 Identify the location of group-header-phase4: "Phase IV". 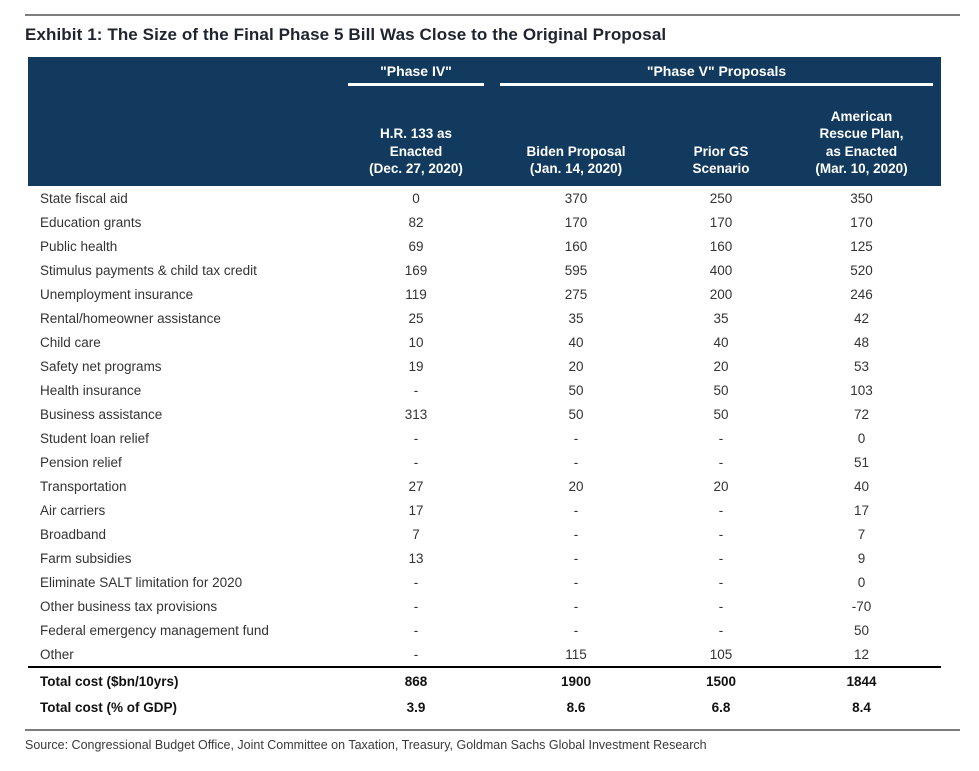
(416, 75).